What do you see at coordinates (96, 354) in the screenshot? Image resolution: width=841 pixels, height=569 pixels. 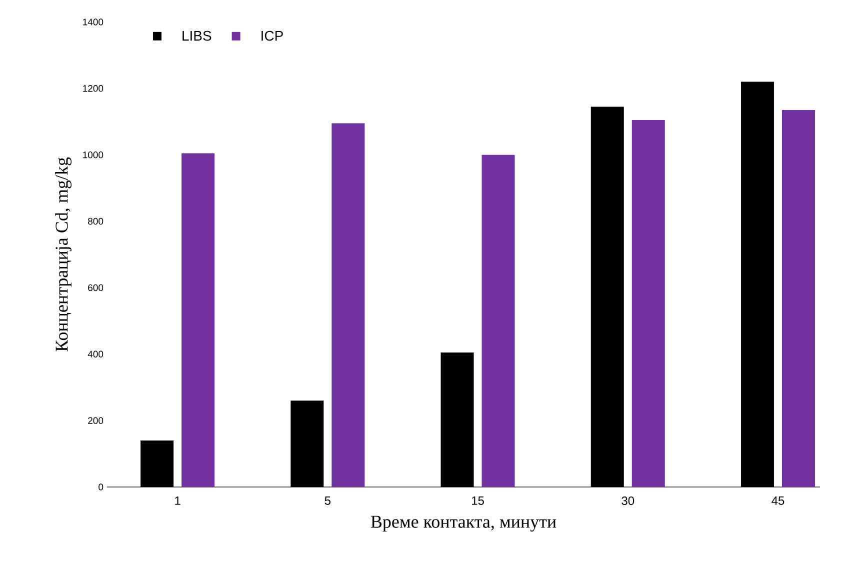 I see `y-tick-label: 400` at bounding box center [96, 354].